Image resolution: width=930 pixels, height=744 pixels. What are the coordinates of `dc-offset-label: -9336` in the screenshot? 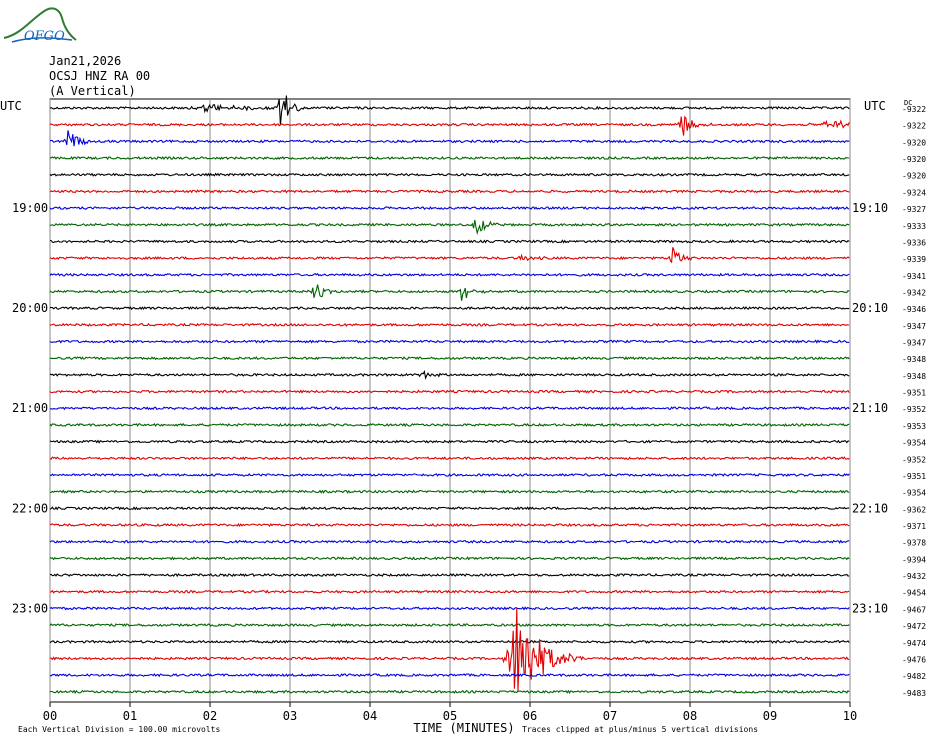 It's located at (914, 242).